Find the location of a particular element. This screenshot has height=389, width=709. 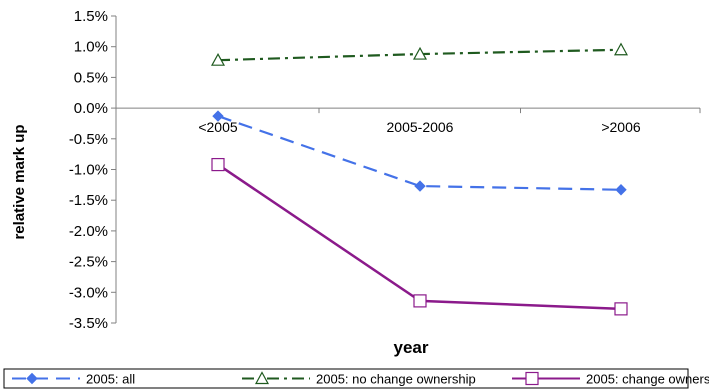

y-axis-title: relative mark up is located at coordinates (19, 181).